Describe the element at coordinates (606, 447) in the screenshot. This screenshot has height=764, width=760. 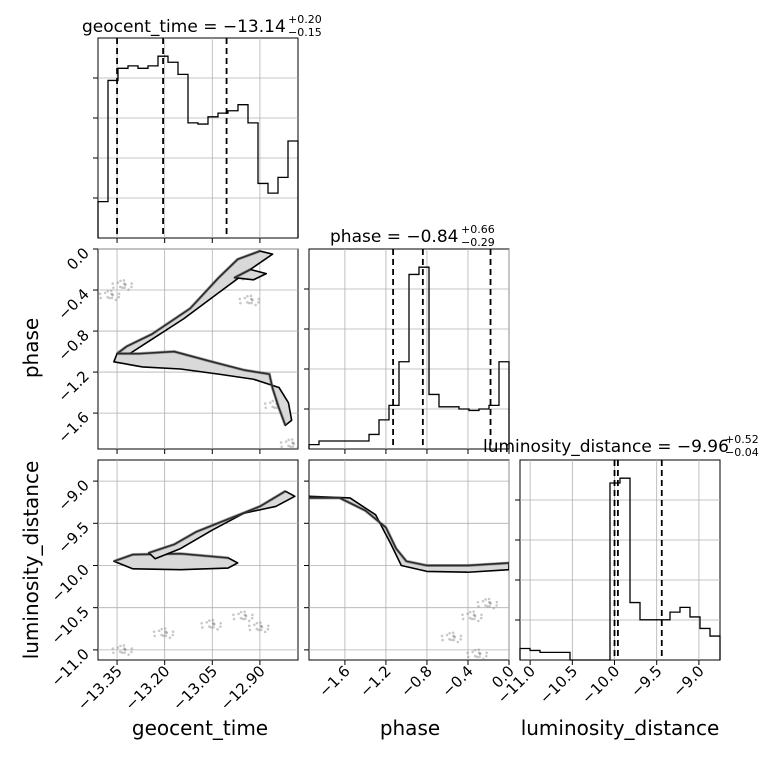
I see `title-luminosity-distance-main: luminosity_distance = −9.96` at that location.